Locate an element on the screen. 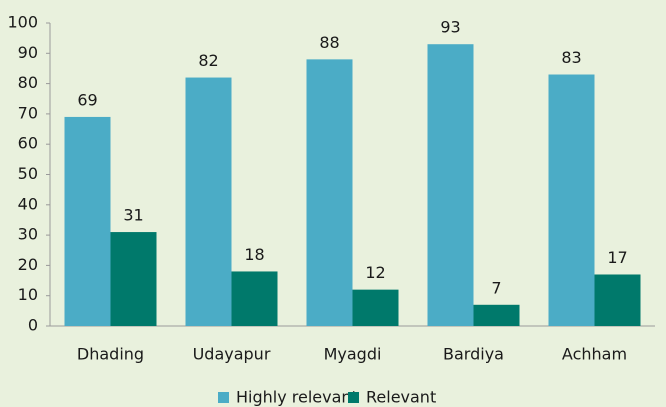  y-tick-label: 40 is located at coordinates (28, 203).